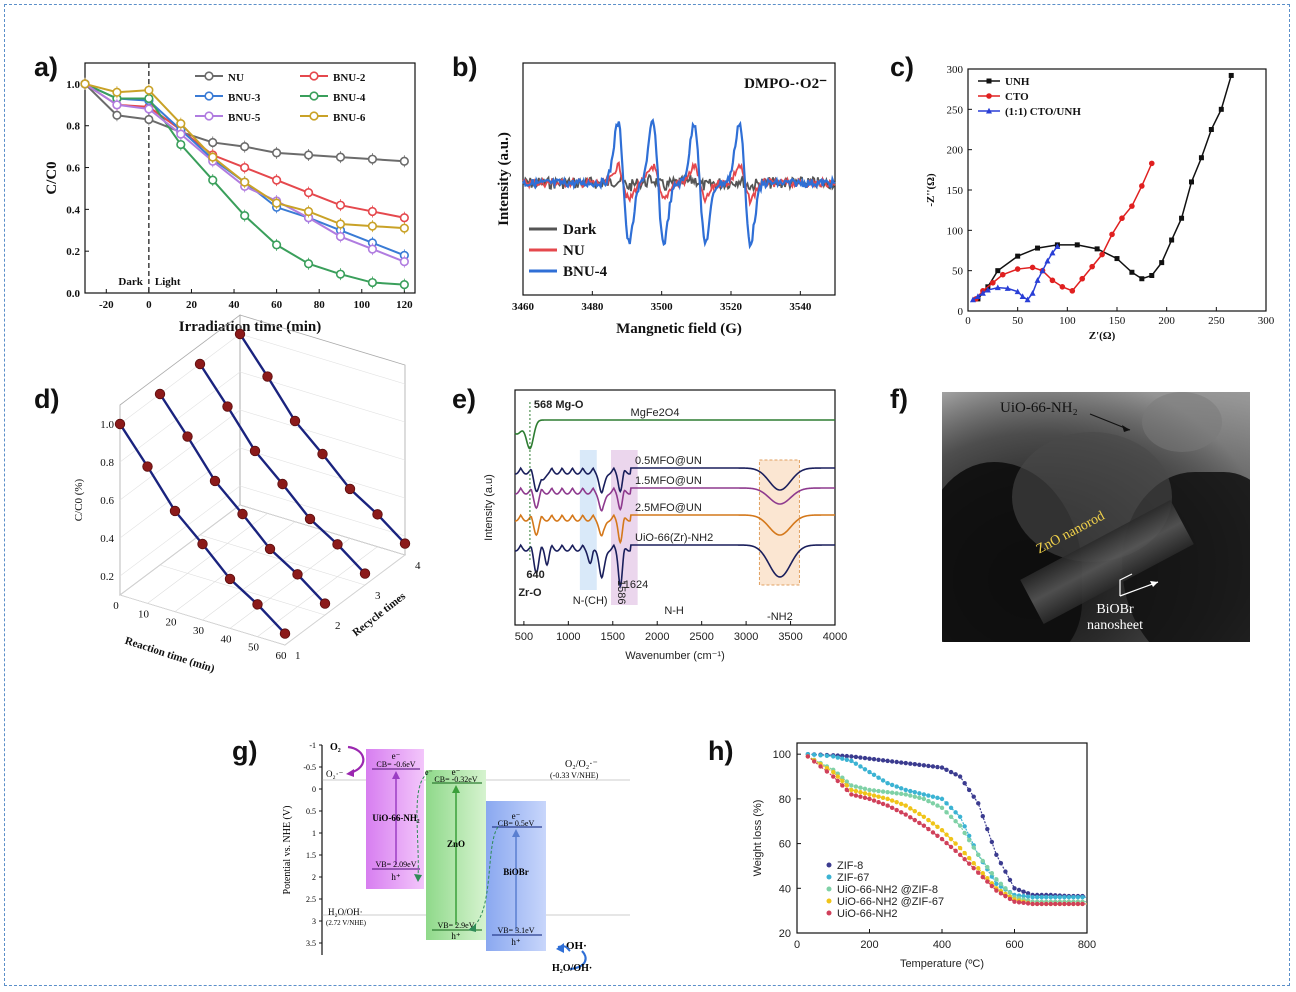 The height and width of the screenshot is (992, 1296). Describe the element at coordinates (955, 151) in the screenshot. I see `y-tick-label: 200` at that location.